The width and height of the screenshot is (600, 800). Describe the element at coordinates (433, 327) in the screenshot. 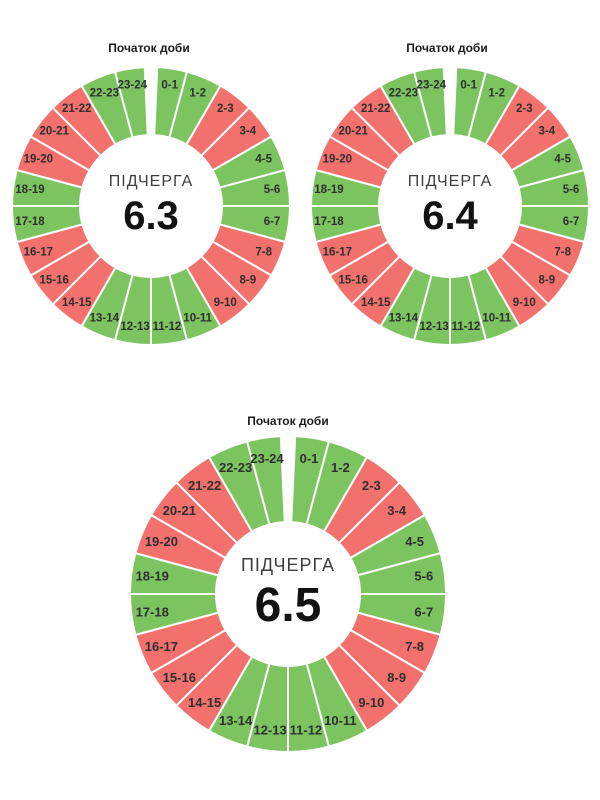

I see `segment-label-12-13-6.4: 12-13` at that location.